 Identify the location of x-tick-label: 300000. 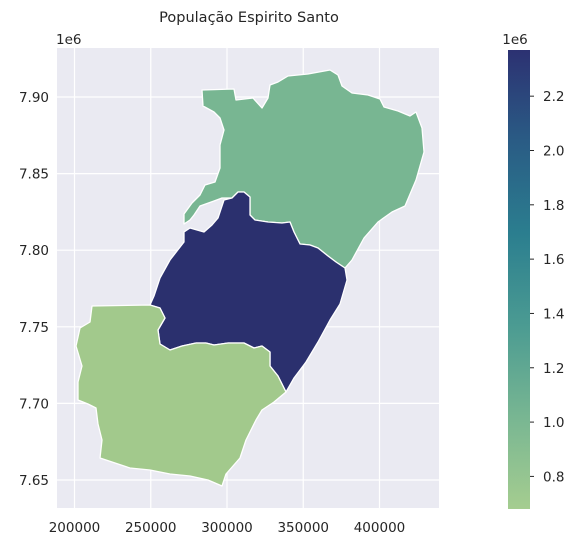
(227, 528).